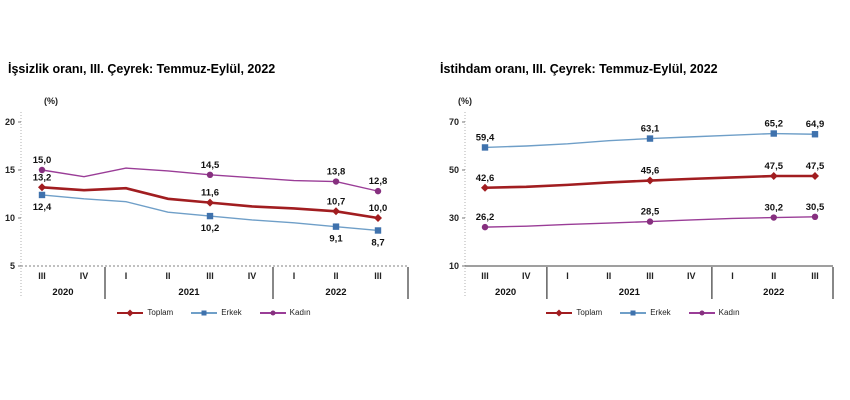 This screenshot has height=400, width=850. What do you see at coordinates (42, 160) in the screenshot?
I see `data-label-kadın: 15,0` at bounding box center [42, 160].